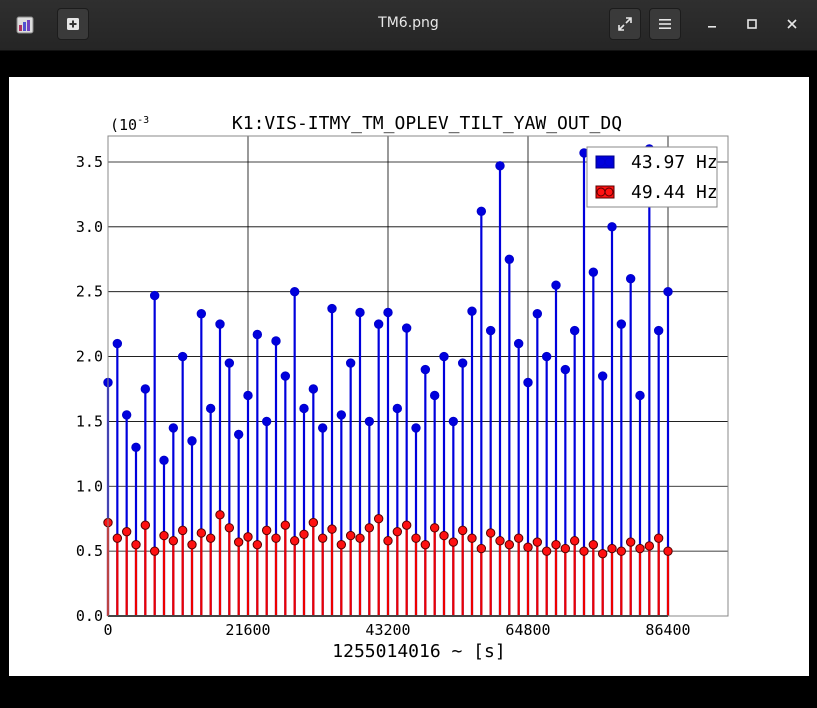  I want to click on x-tick-label: 64800, so click(527, 630).